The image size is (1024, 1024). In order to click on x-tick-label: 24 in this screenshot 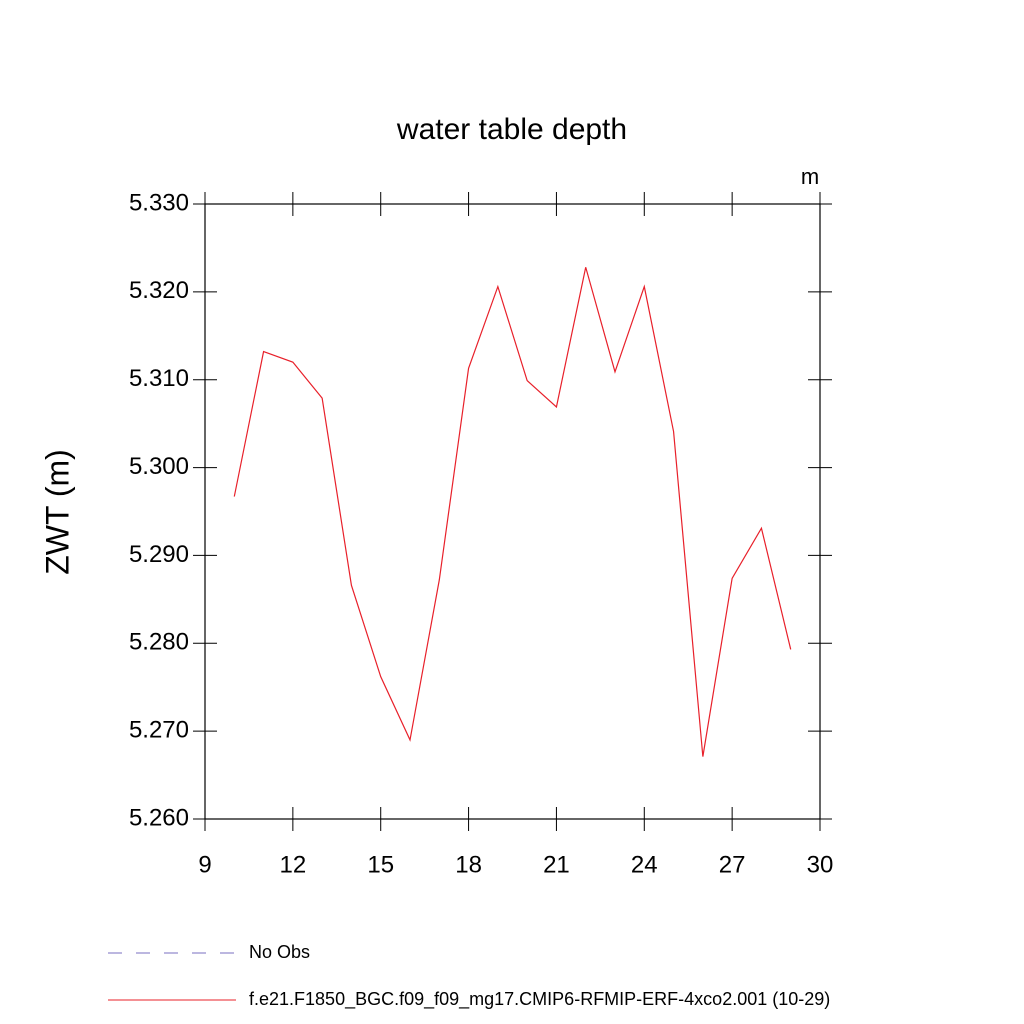, I will do `click(644, 864)`.